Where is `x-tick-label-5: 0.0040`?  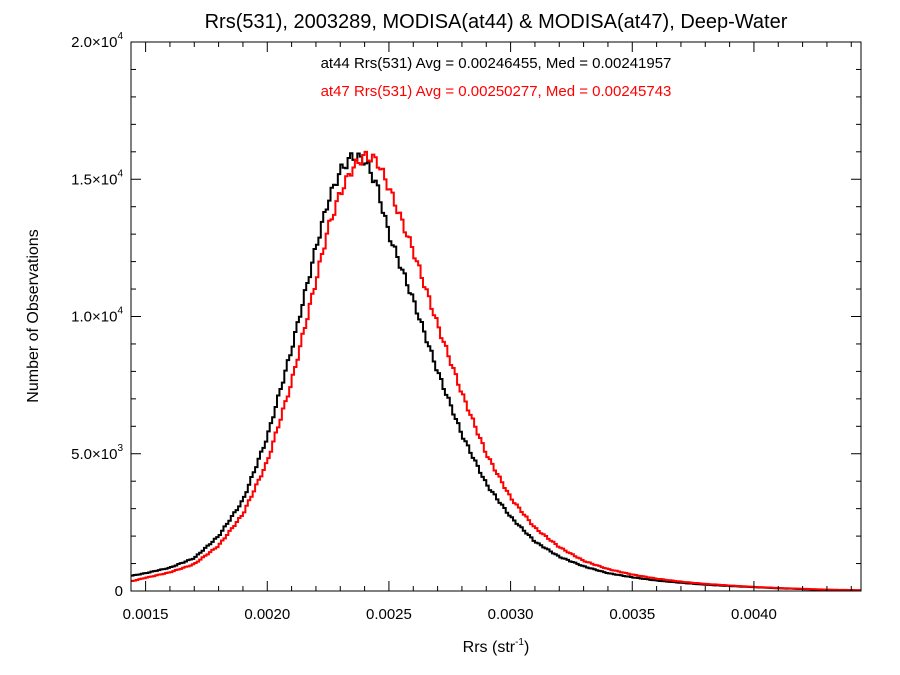
x-tick-label-5: 0.0040 is located at coordinates (754, 614).